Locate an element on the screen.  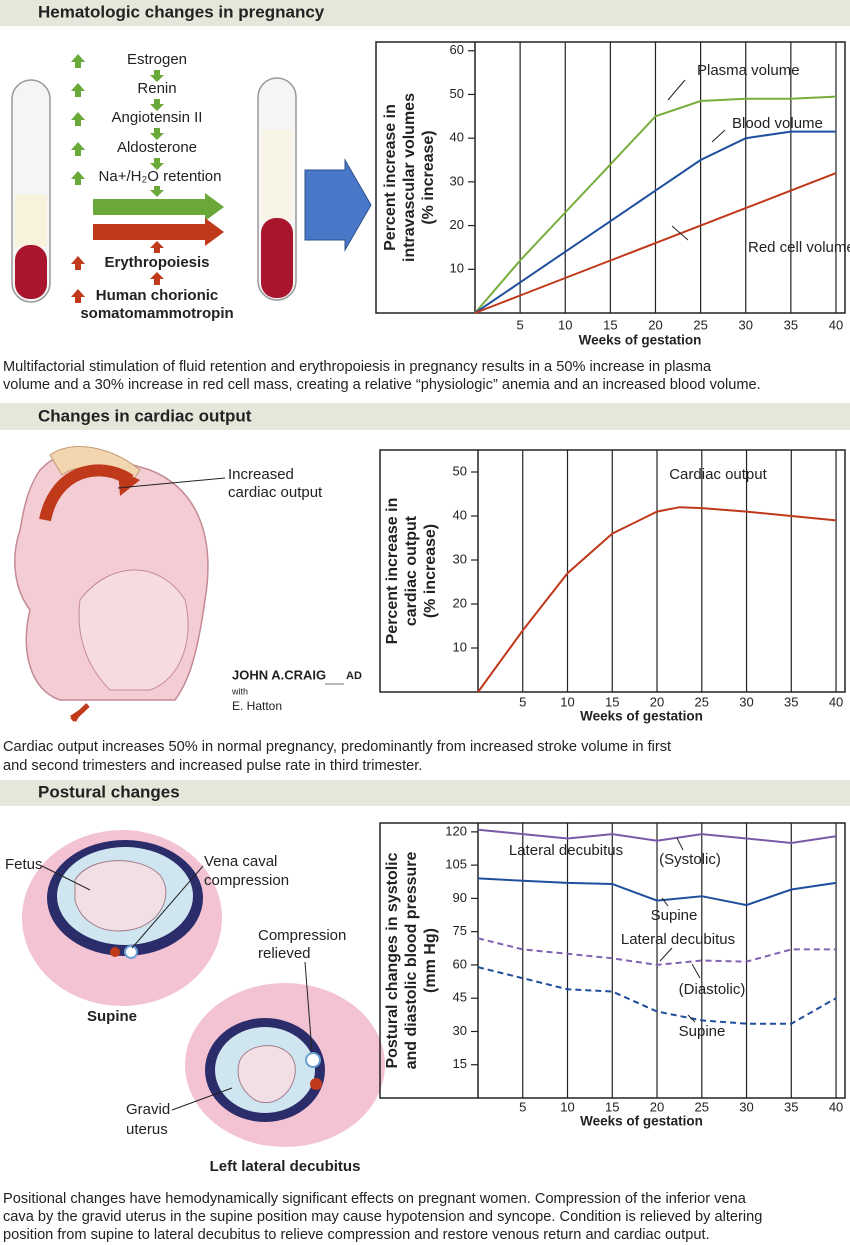
y-axis-label: (mm Hg) is located at coordinates (430, 960).